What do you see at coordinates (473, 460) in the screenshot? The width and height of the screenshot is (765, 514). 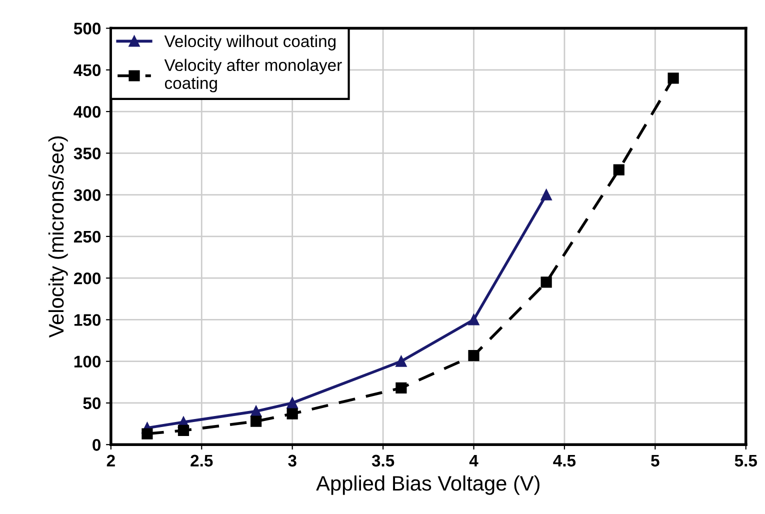 I see `x-tick-label: 4` at bounding box center [473, 460].